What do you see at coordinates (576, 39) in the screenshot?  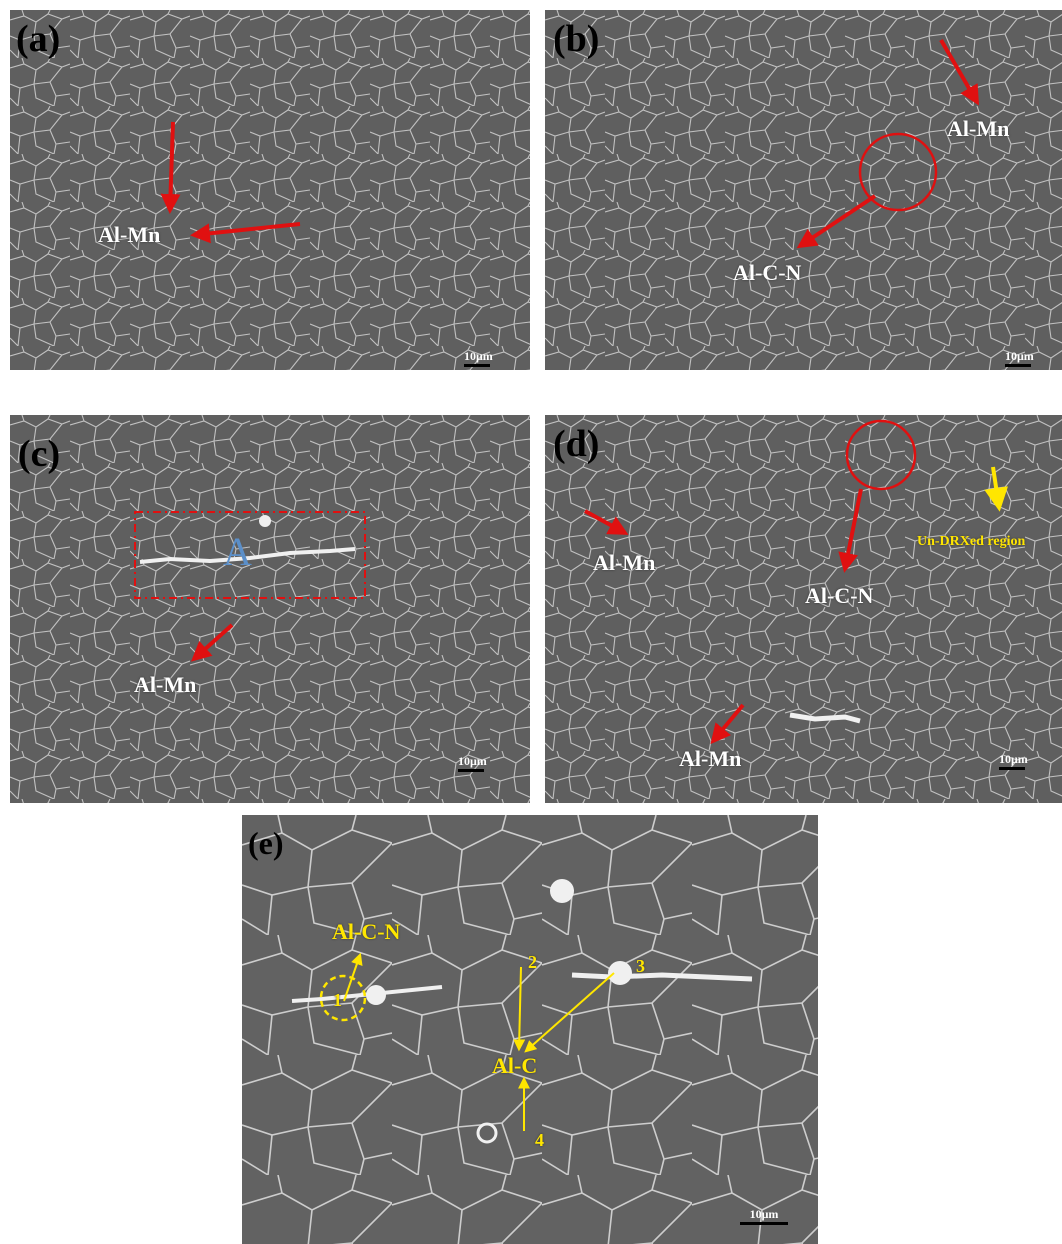 I see `panel-label-b: (b)` at bounding box center [576, 39].